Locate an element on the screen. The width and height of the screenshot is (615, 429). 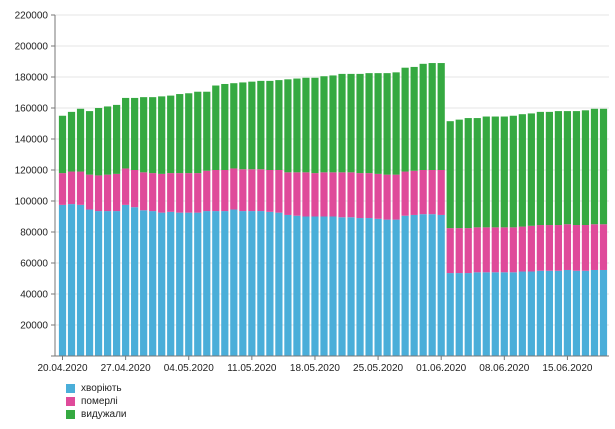
legend-label-sick: хворіють is located at coordinates (101, 388).